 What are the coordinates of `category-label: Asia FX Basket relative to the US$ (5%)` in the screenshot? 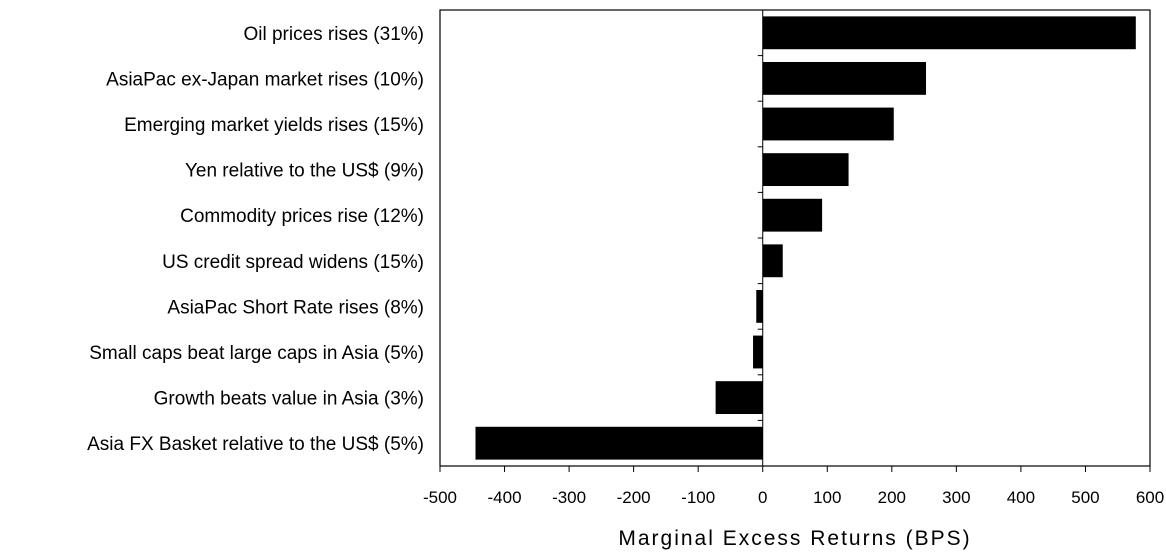 It's located at (255, 444).